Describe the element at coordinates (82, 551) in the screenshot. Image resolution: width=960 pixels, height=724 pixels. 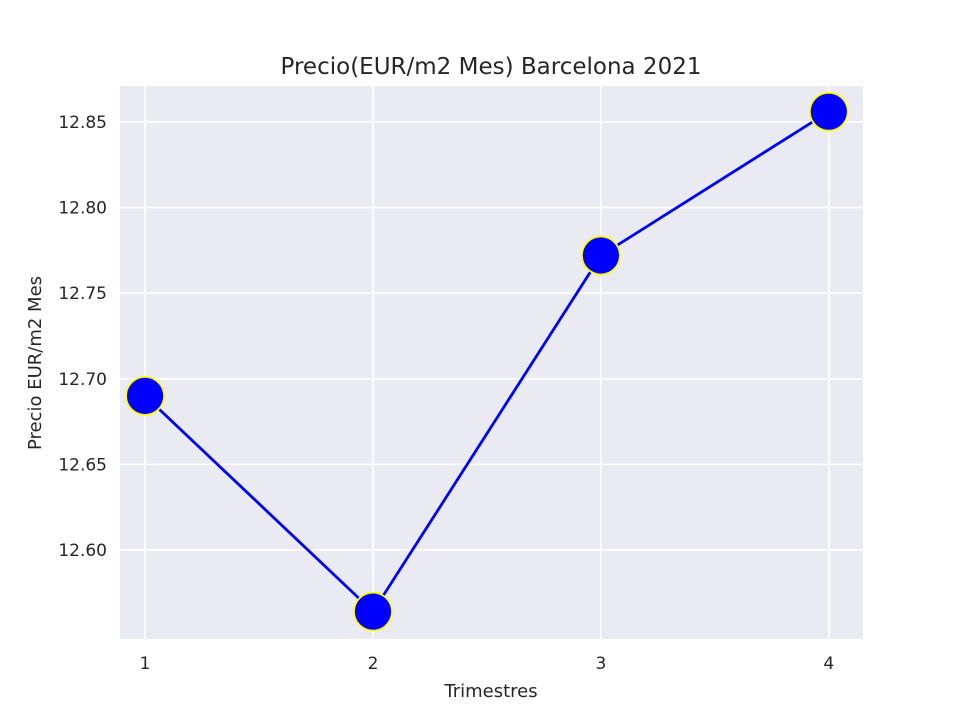
I see `y-tick-label: 12.60` at that location.